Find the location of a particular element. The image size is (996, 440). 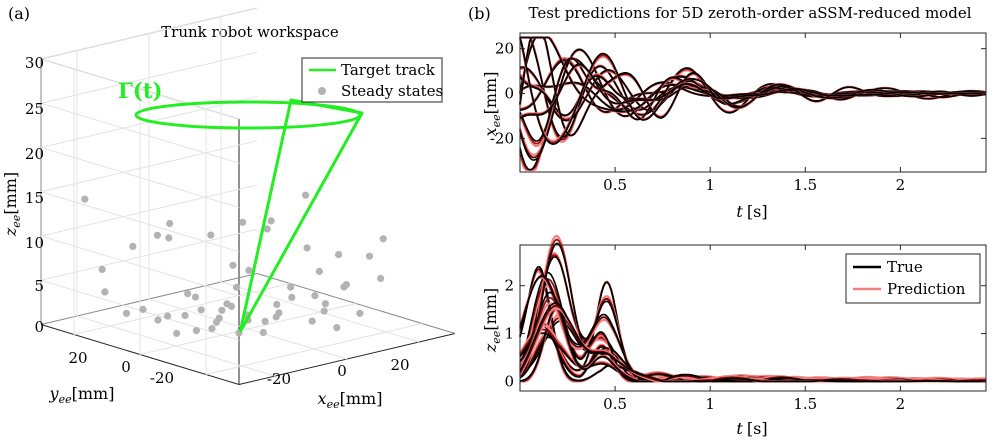

gamma-label: Γ(t) is located at coordinates (140, 90).